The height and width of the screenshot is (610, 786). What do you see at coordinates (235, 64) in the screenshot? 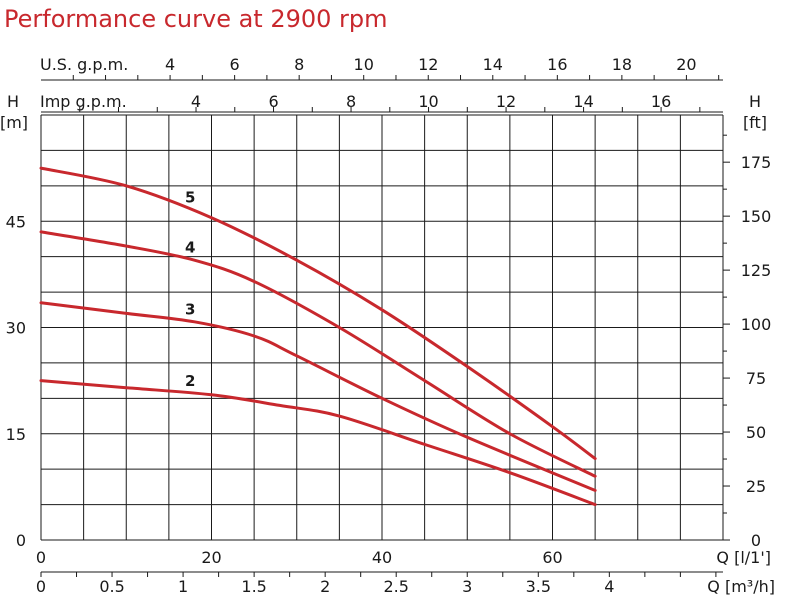
I see `top-us-tick-label: 6` at bounding box center [235, 64].